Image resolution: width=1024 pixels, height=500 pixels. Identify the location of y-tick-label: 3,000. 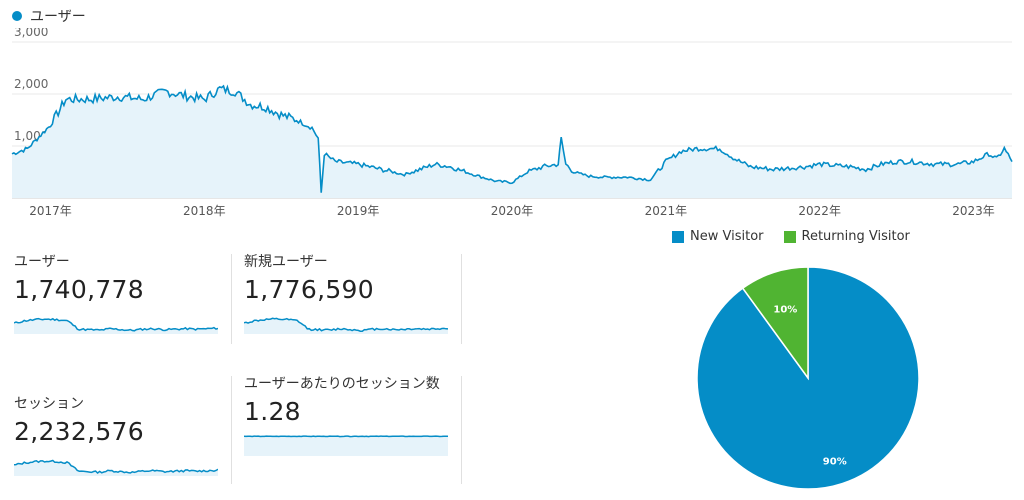
(31, 33).